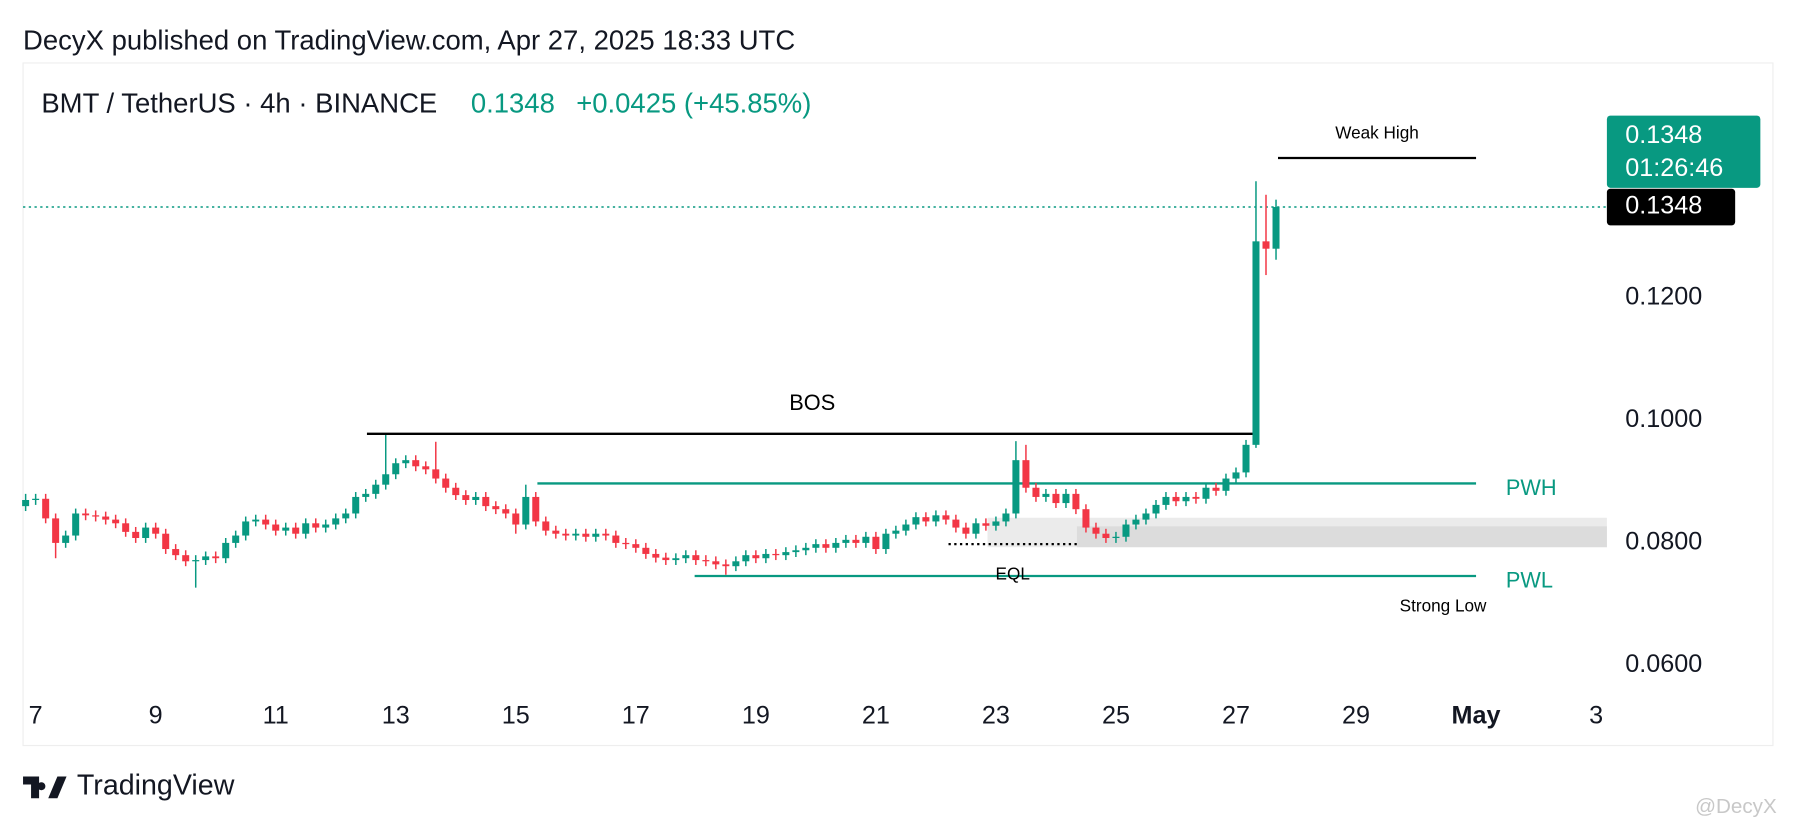  Describe the element at coordinates (876, 716) in the screenshot. I see `x-tick-label: 21` at that location.